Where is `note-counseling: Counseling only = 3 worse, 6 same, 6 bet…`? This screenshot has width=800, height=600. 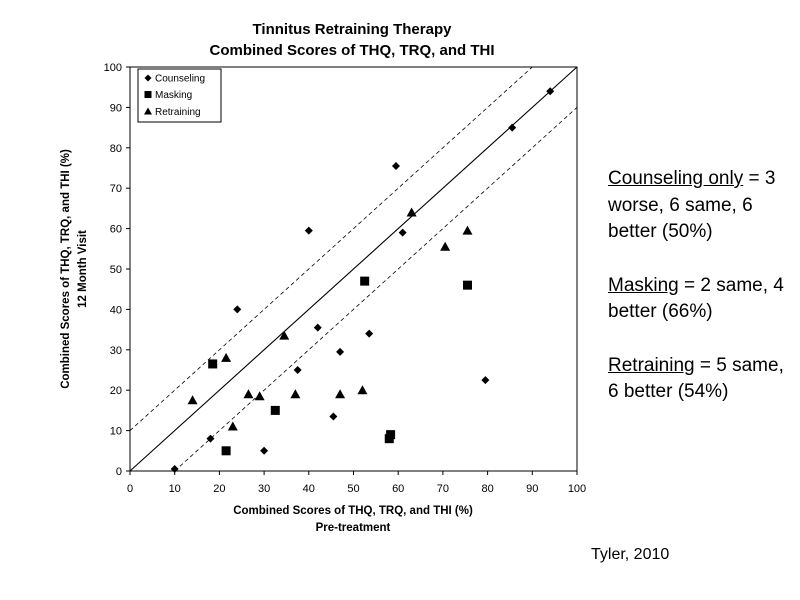 note-counseling: Counseling only = 3 worse, 6 same, 6 bet… is located at coordinates (700, 206).